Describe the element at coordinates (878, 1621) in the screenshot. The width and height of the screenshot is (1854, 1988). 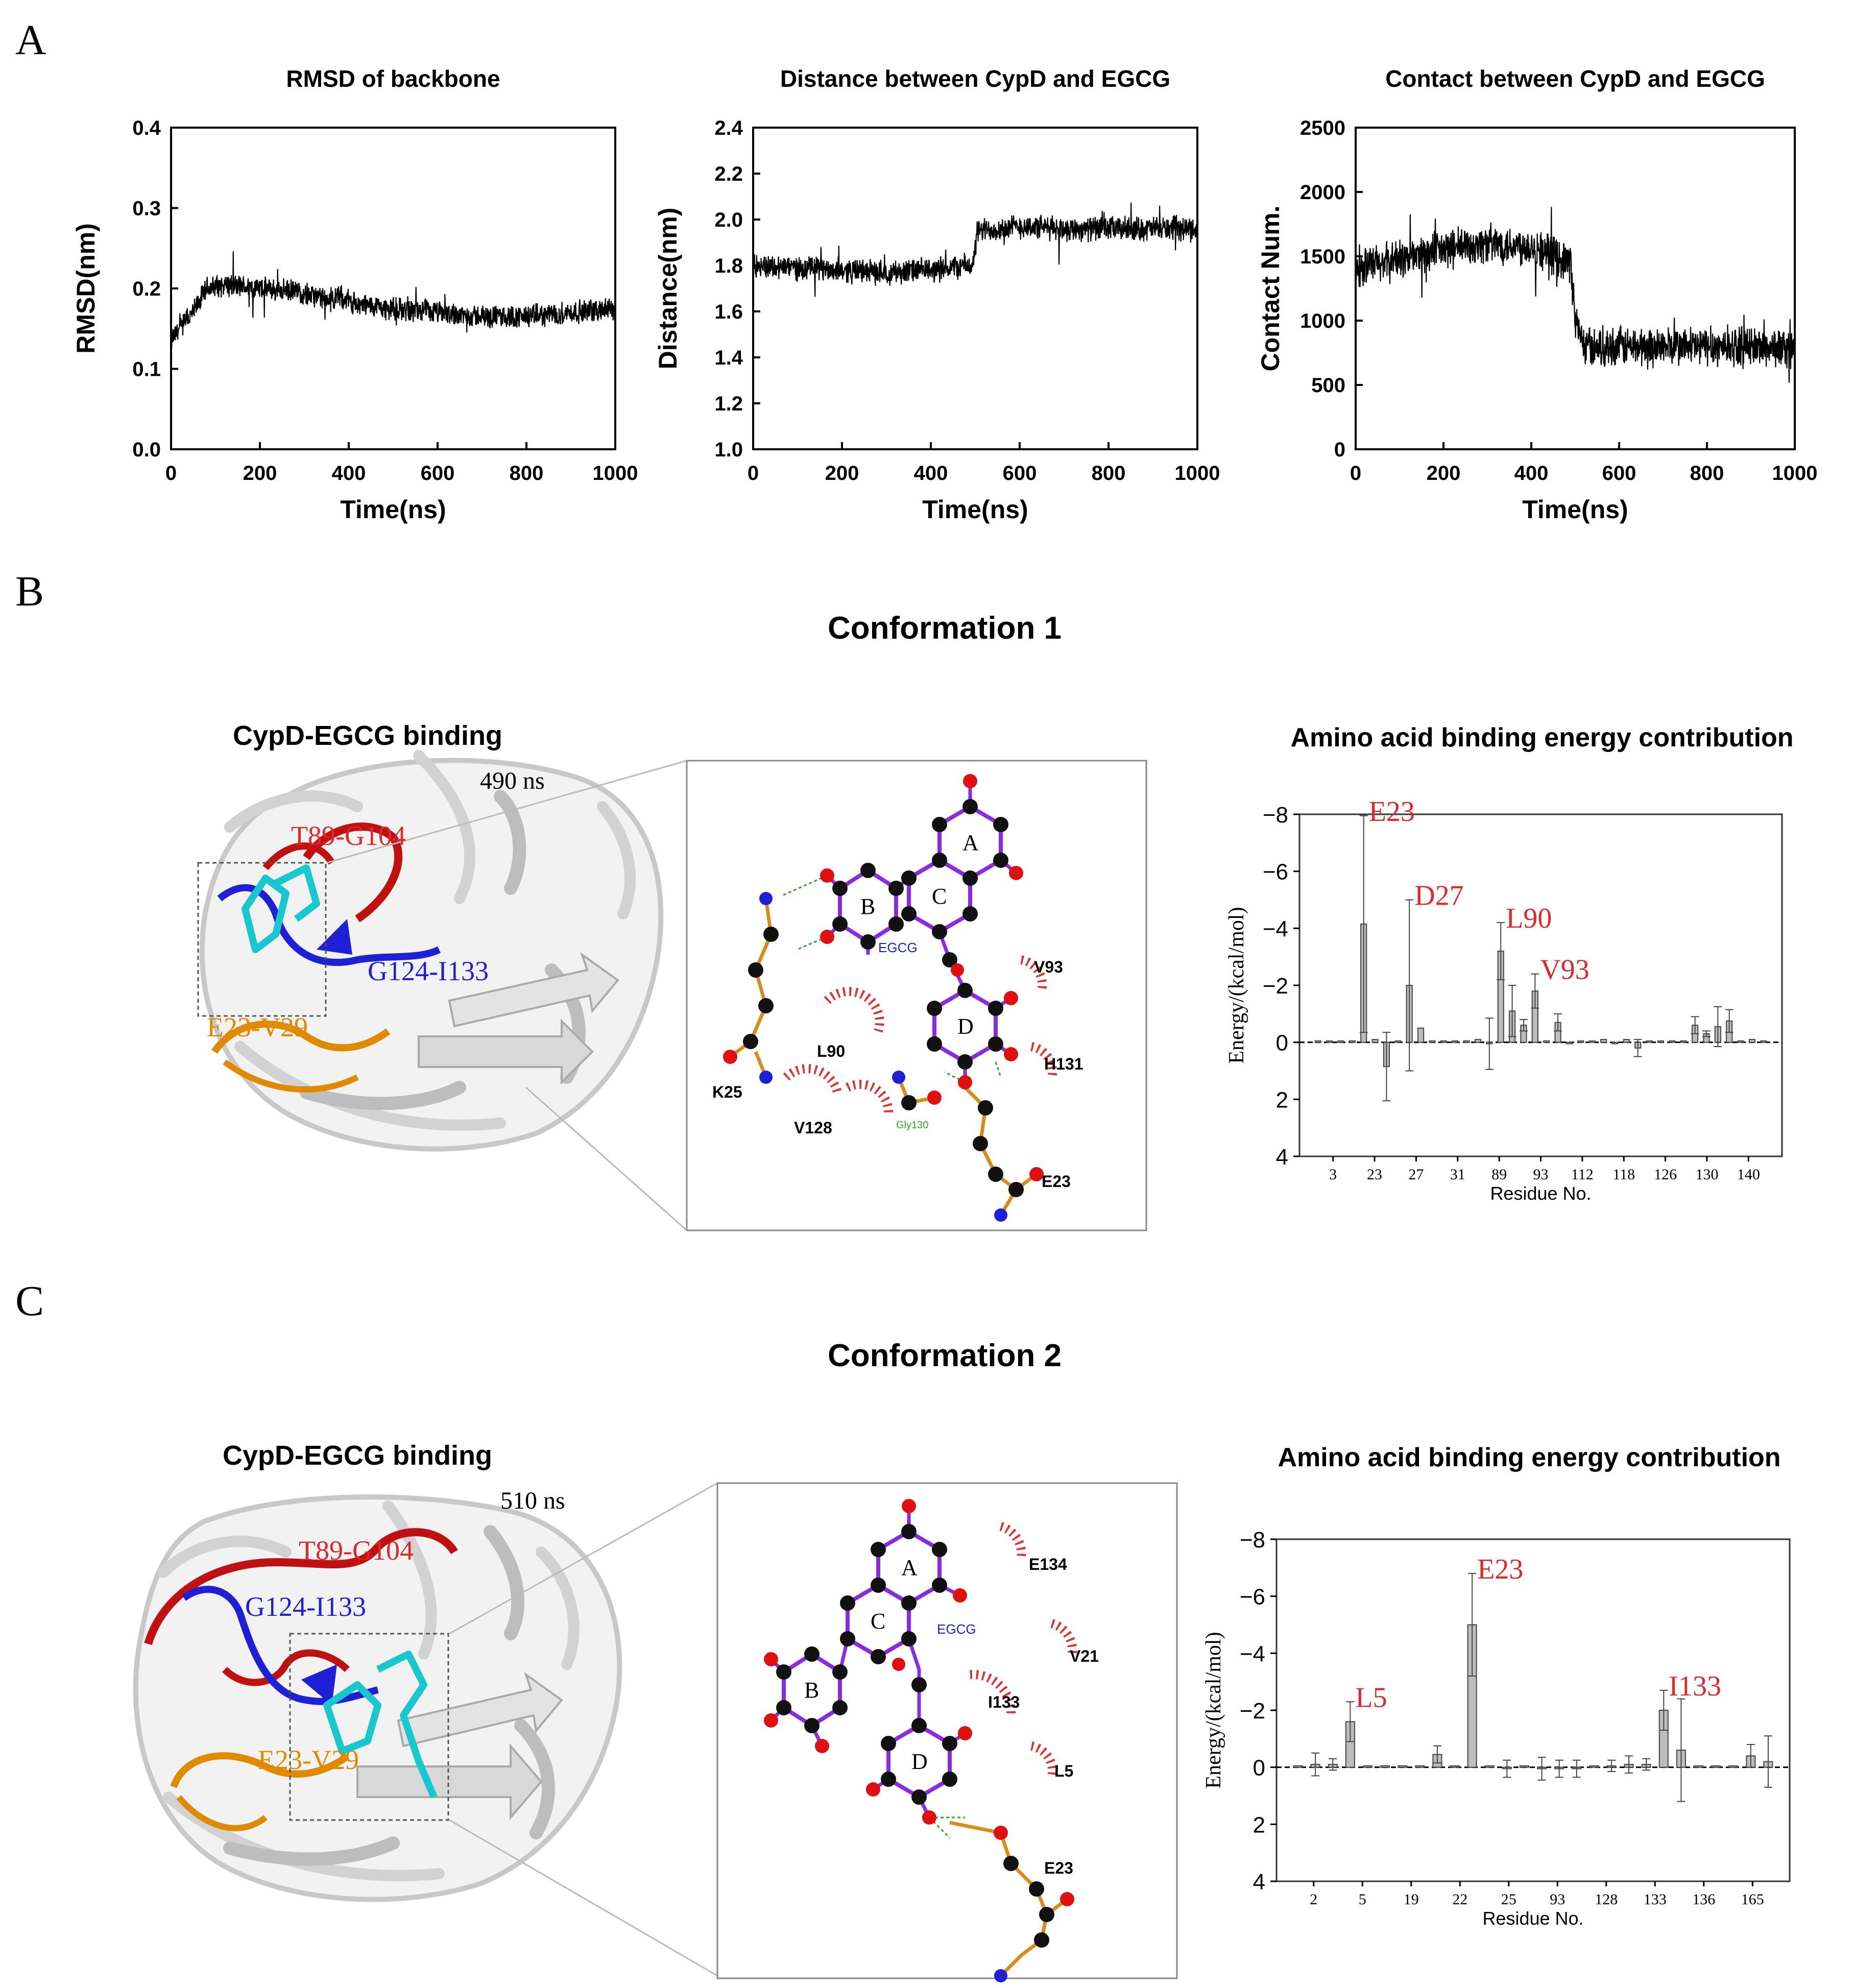
I see `ring-label-c-2: C` at that location.